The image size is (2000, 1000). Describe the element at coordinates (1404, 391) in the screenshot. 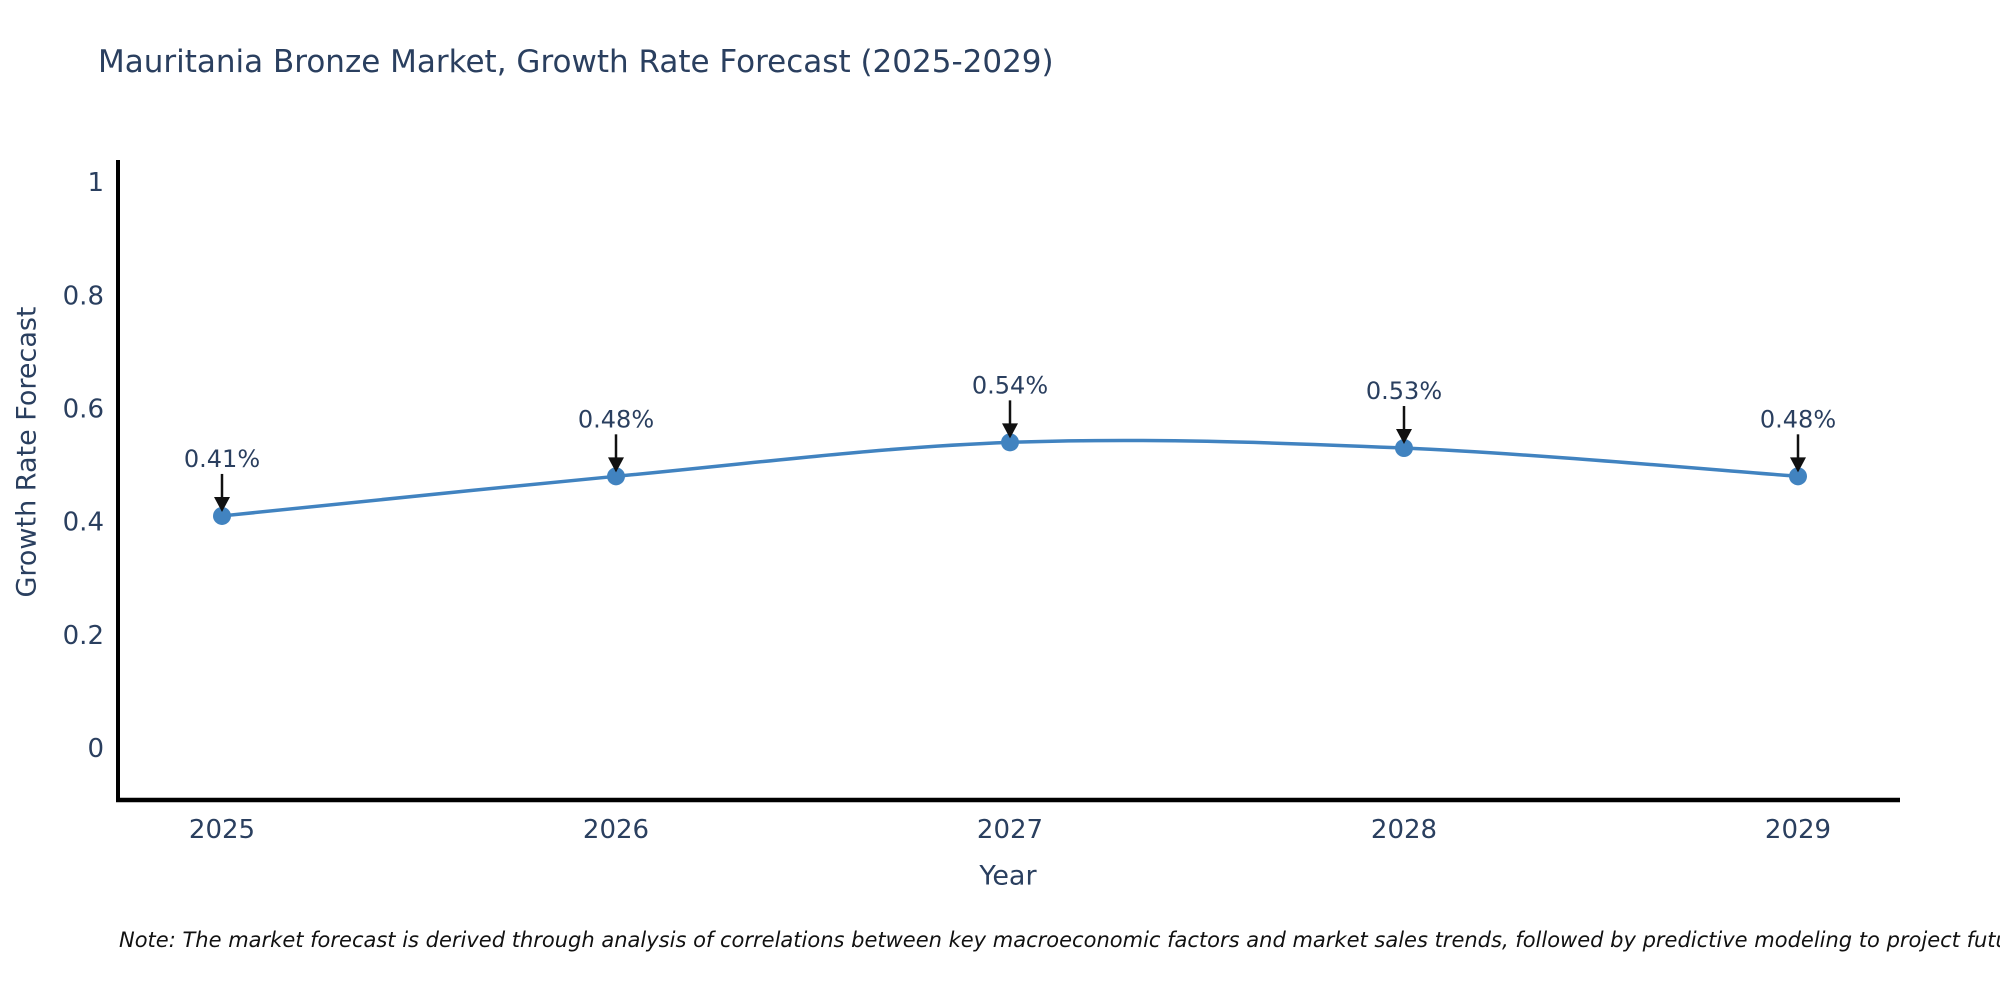

I see `point-value-label: 0.53%` at that location.